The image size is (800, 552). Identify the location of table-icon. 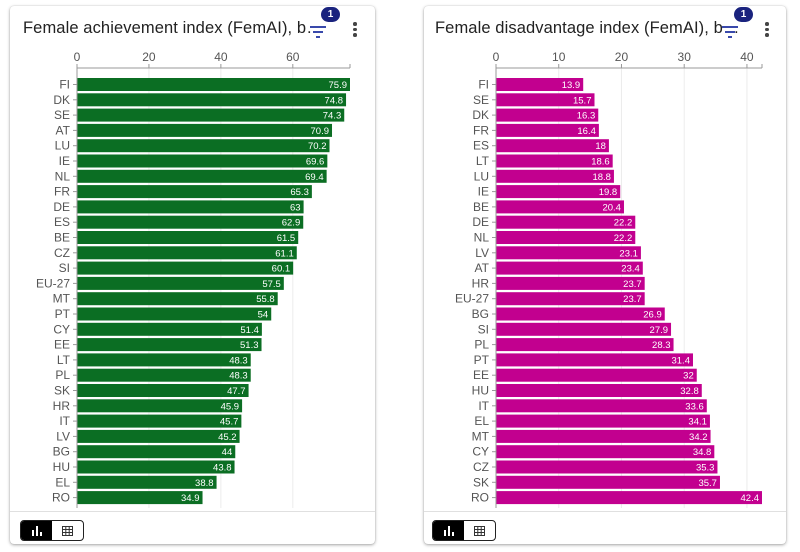
(67, 530).